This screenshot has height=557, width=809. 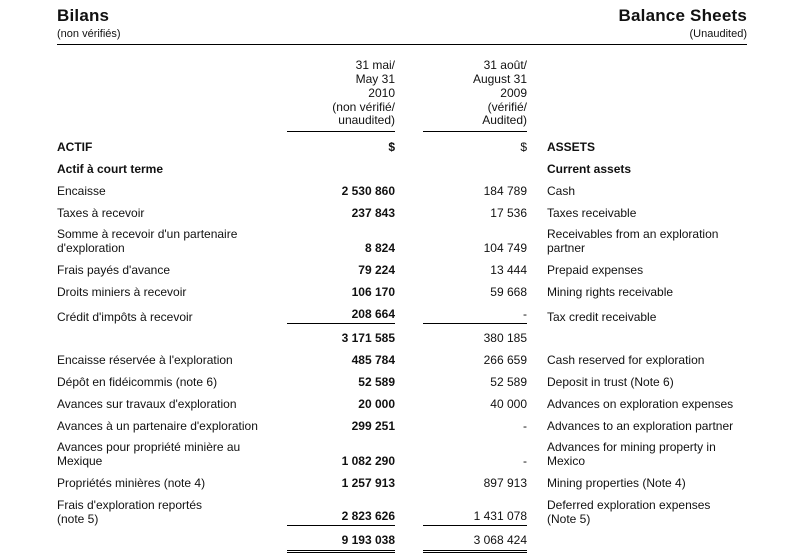 What do you see at coordinates (402, 339) in the screenshot?
I see `subtotal-row: 3 171 585 380 185` at bounding box center [402, 339].